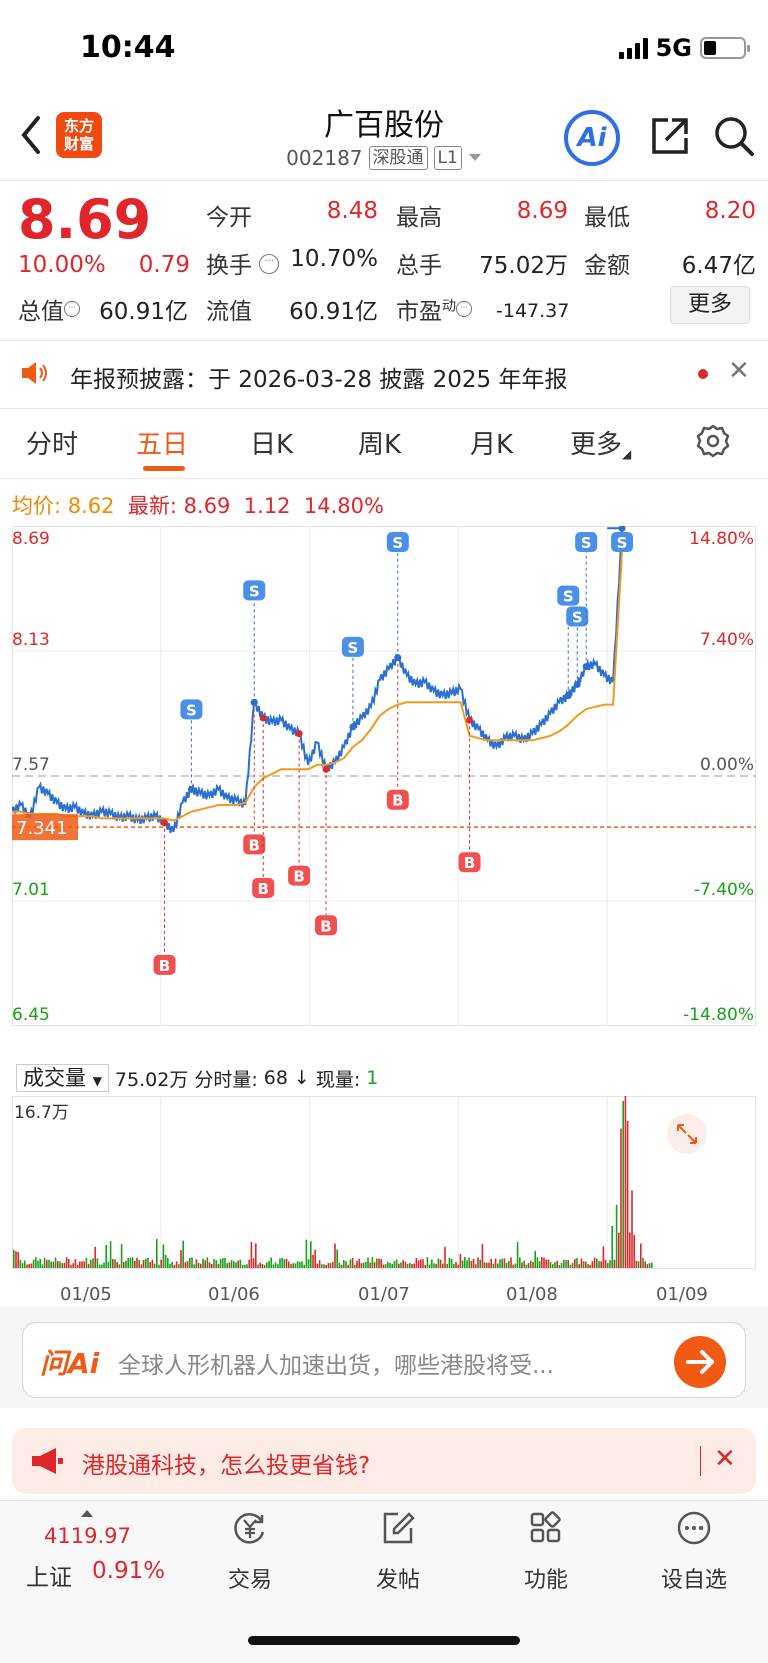 The height and width of the screenshot is (1663, 768). Describe the element at coordinates (372, 1078) in the screenshot. I see `cur-value: 1` at that location.